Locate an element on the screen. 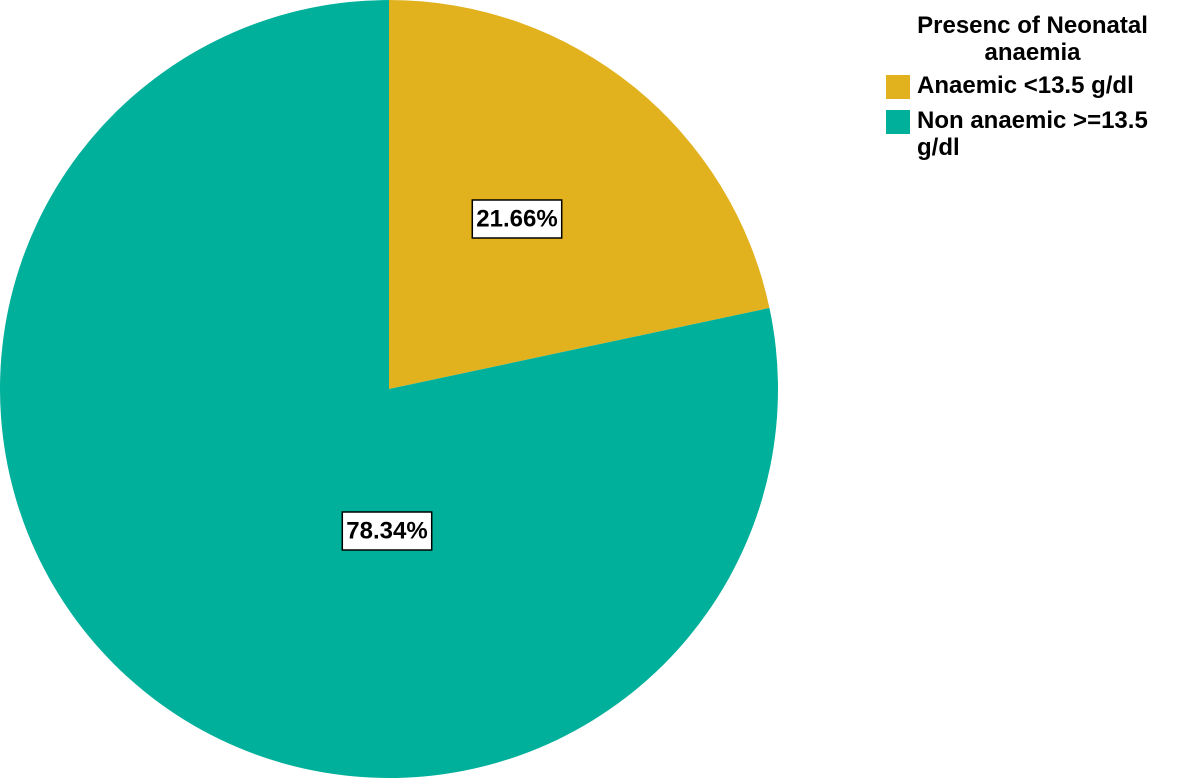  value-label: 78.34% is located at coordinates (386, 530).